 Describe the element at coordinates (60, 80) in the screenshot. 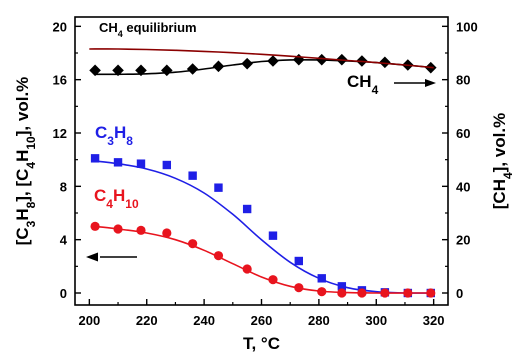

I see `left-tick-label: 16` at that location.